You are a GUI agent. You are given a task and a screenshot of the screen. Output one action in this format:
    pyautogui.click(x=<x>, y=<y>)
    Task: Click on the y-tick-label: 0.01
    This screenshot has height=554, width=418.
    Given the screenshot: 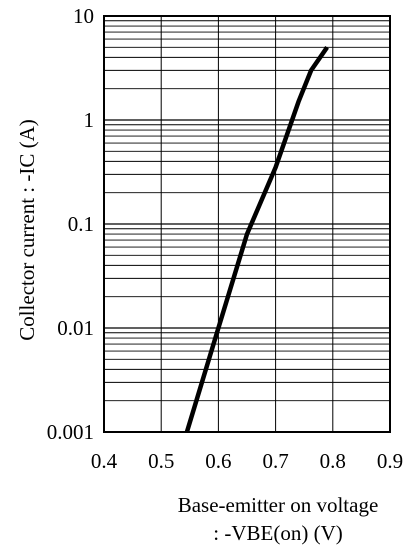 What is the action you would take?
    pyautogui.click(x=75, y=328)
    